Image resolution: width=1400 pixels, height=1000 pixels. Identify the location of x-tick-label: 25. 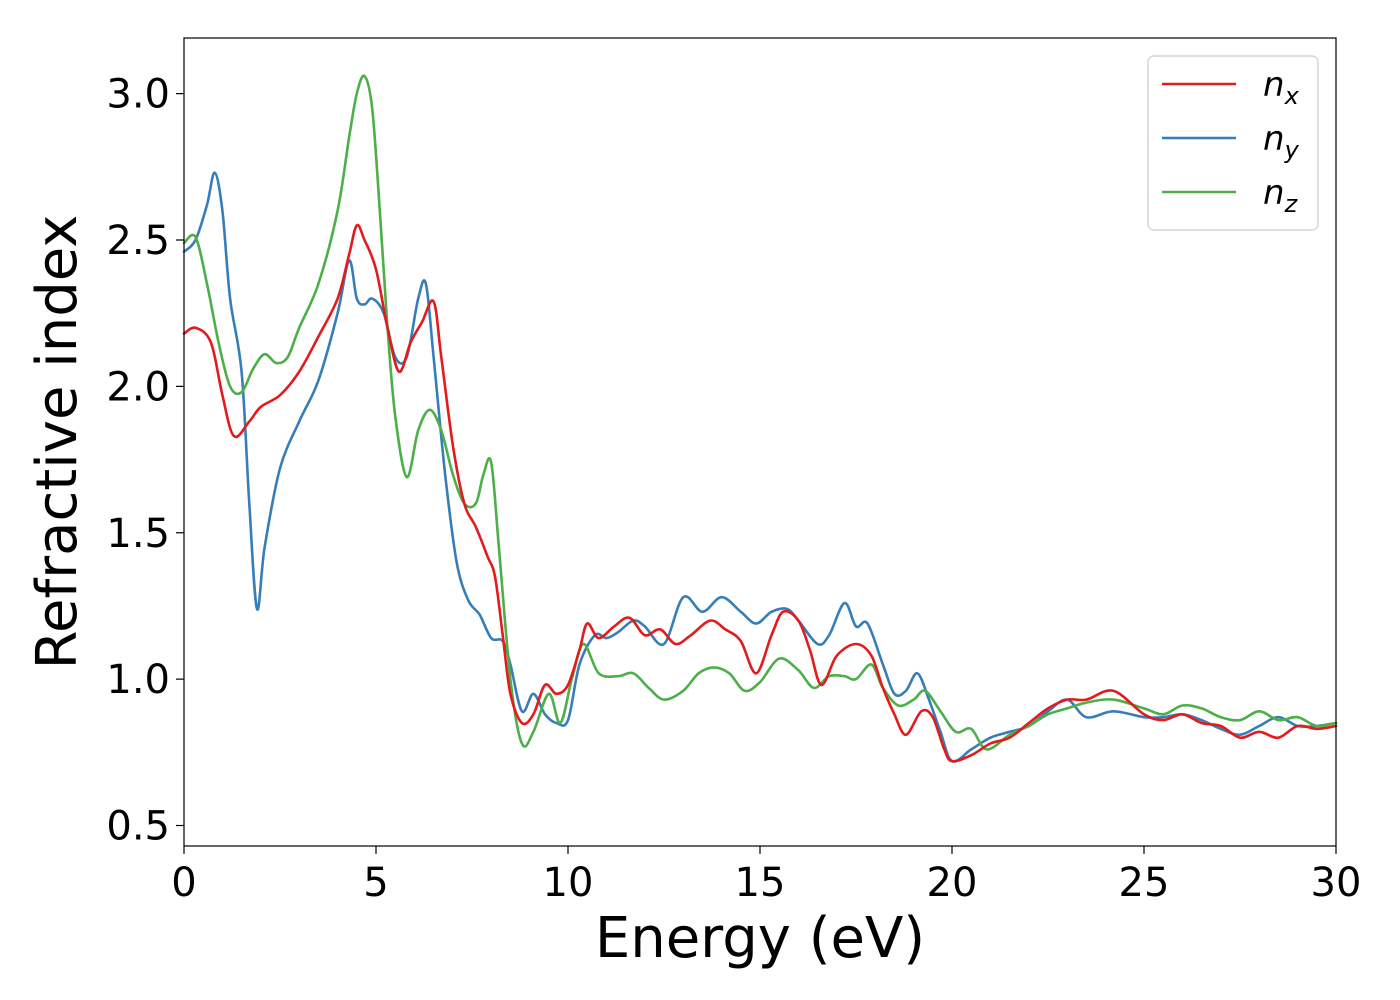
(1144, 883).